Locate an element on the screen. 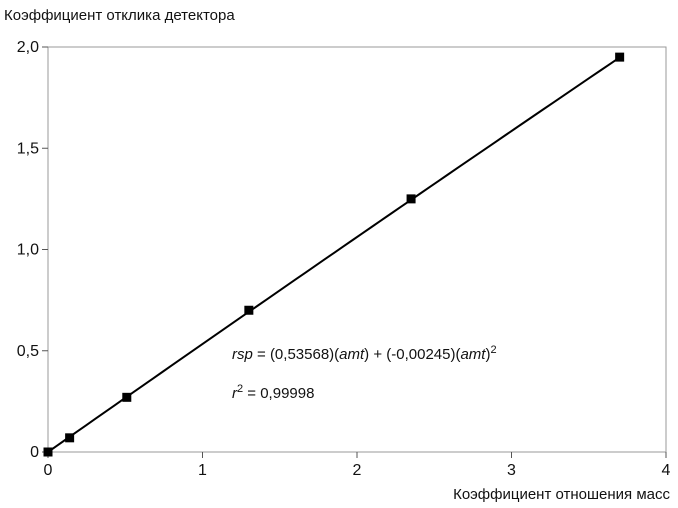  x-tick-label: 2 is located at coordinates (357, 470).